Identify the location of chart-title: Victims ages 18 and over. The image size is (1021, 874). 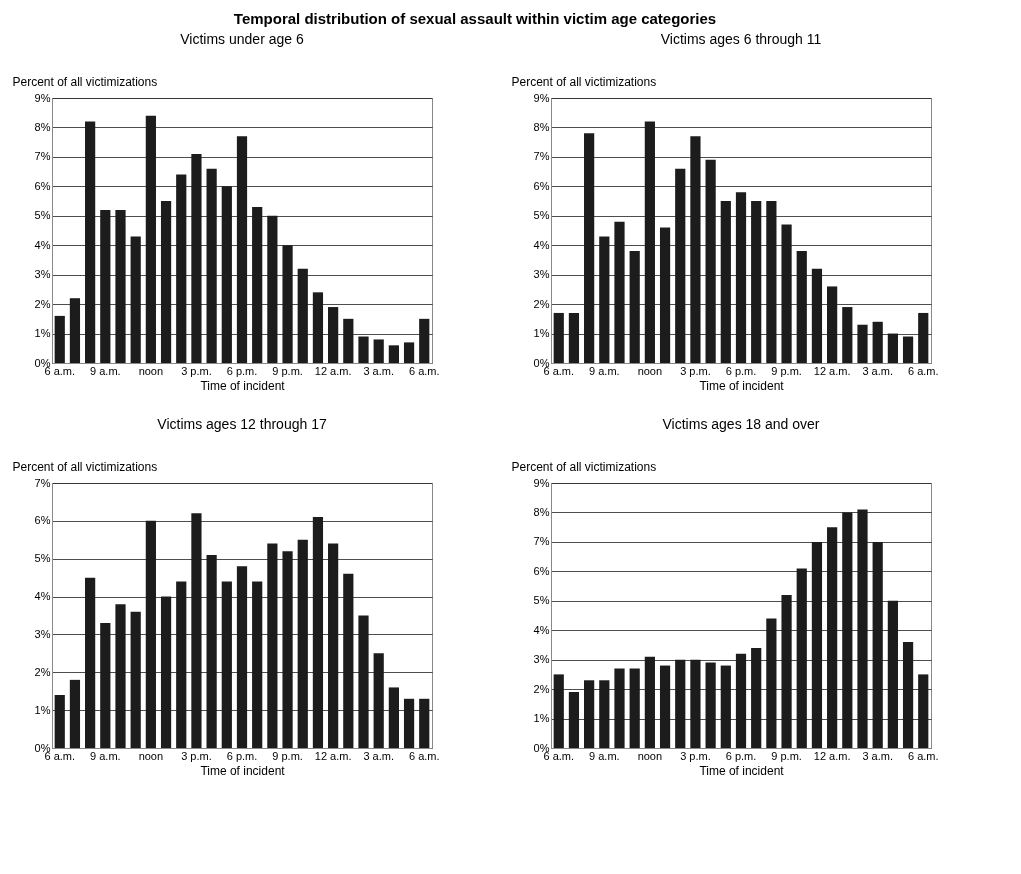
(741, 424).